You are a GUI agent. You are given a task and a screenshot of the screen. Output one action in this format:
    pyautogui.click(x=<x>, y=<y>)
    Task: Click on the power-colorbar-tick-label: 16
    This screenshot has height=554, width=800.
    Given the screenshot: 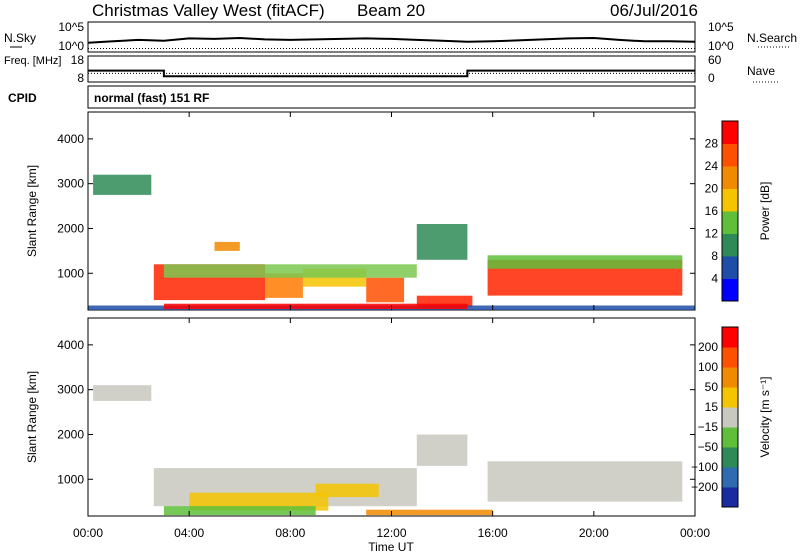 What is the action you would take?
    pyautogui.click(x=712, y=211)
    